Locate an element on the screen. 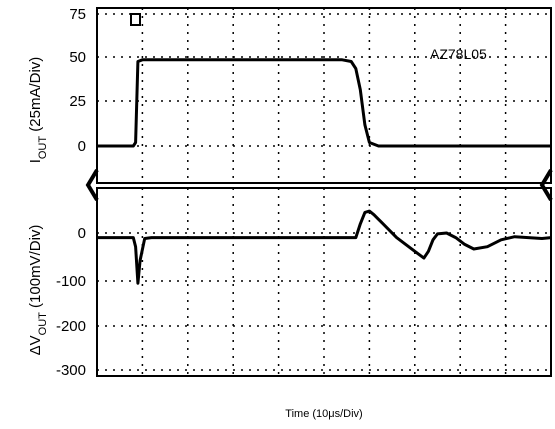 The image size is (555, 429). axis-break-right is located at coordinates (546, 185).